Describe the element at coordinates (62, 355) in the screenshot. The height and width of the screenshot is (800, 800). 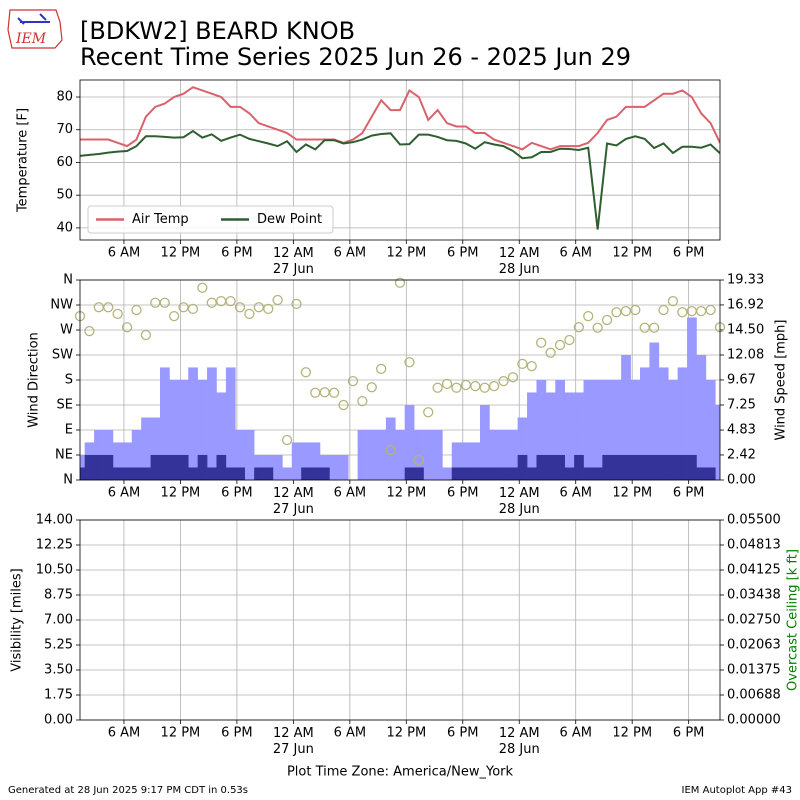
I see `y-tick-label: SW` at that location.